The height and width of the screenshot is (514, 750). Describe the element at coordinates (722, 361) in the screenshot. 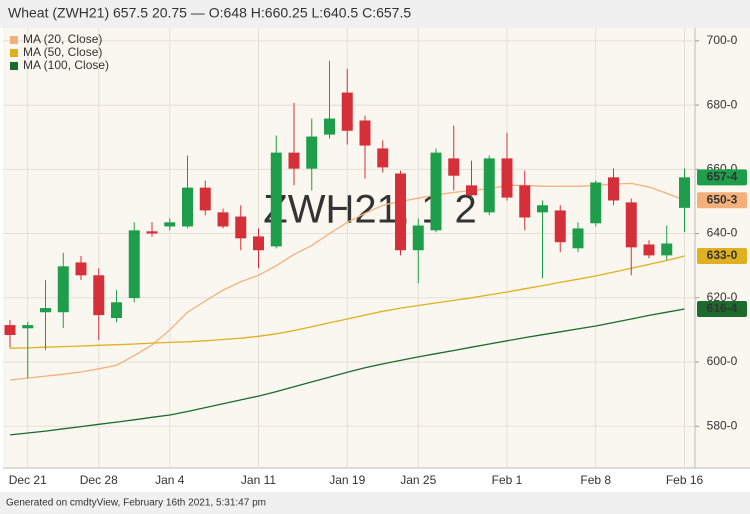

I see `y-tick-label: 600-0` at that location.